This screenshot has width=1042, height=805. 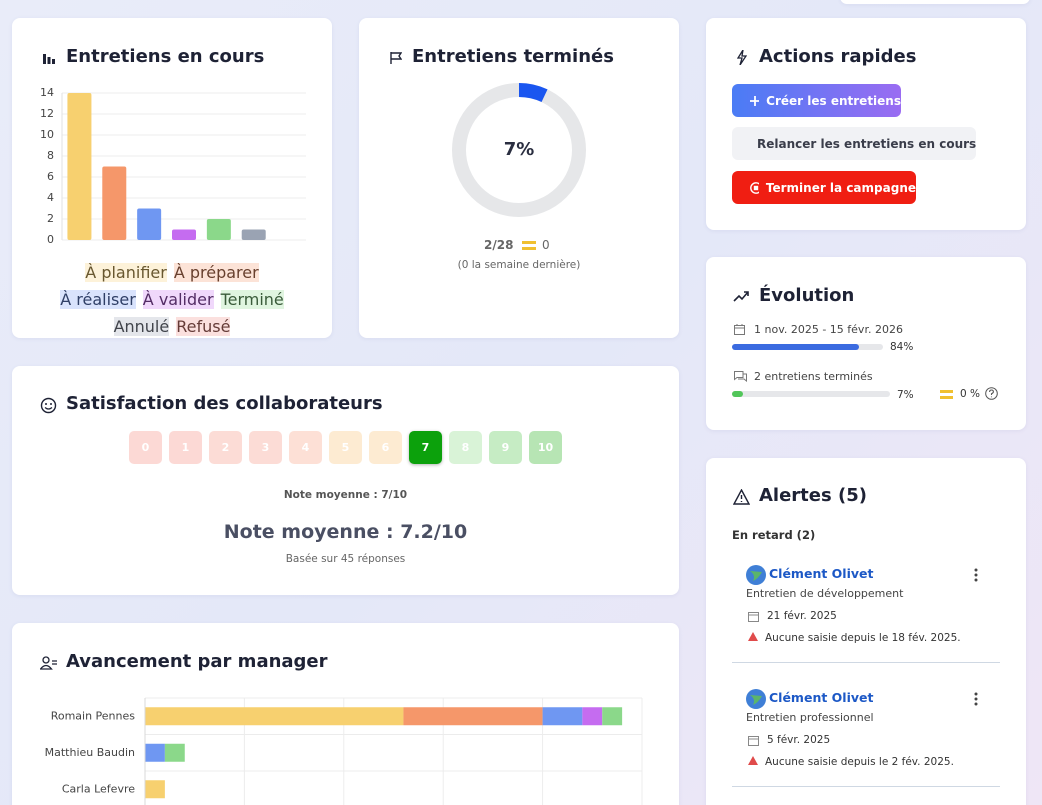 I want to click on y-tick-label: 8, so click(x=50, y=155).